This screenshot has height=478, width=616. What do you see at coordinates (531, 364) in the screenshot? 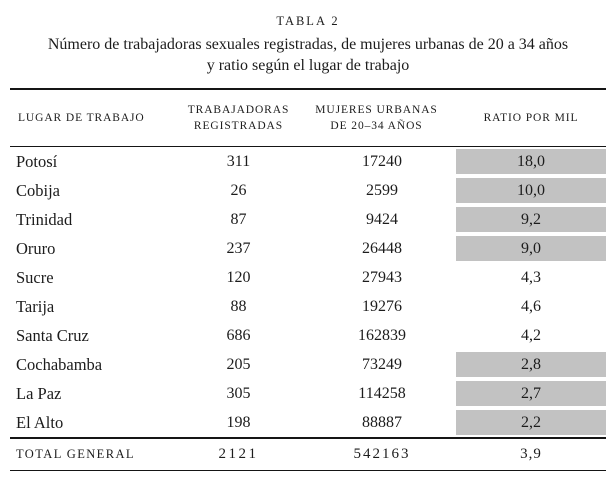
I see `cell-ratio: 2,8` at bounding box center [531, 364].